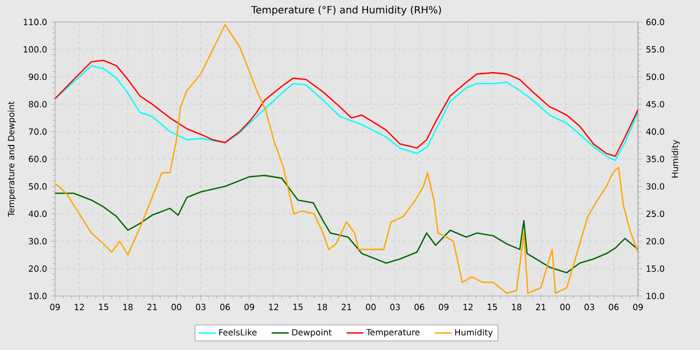 The image size is (700, 350). I want to click on y-tick-label: 80.0, so click(37, 104).